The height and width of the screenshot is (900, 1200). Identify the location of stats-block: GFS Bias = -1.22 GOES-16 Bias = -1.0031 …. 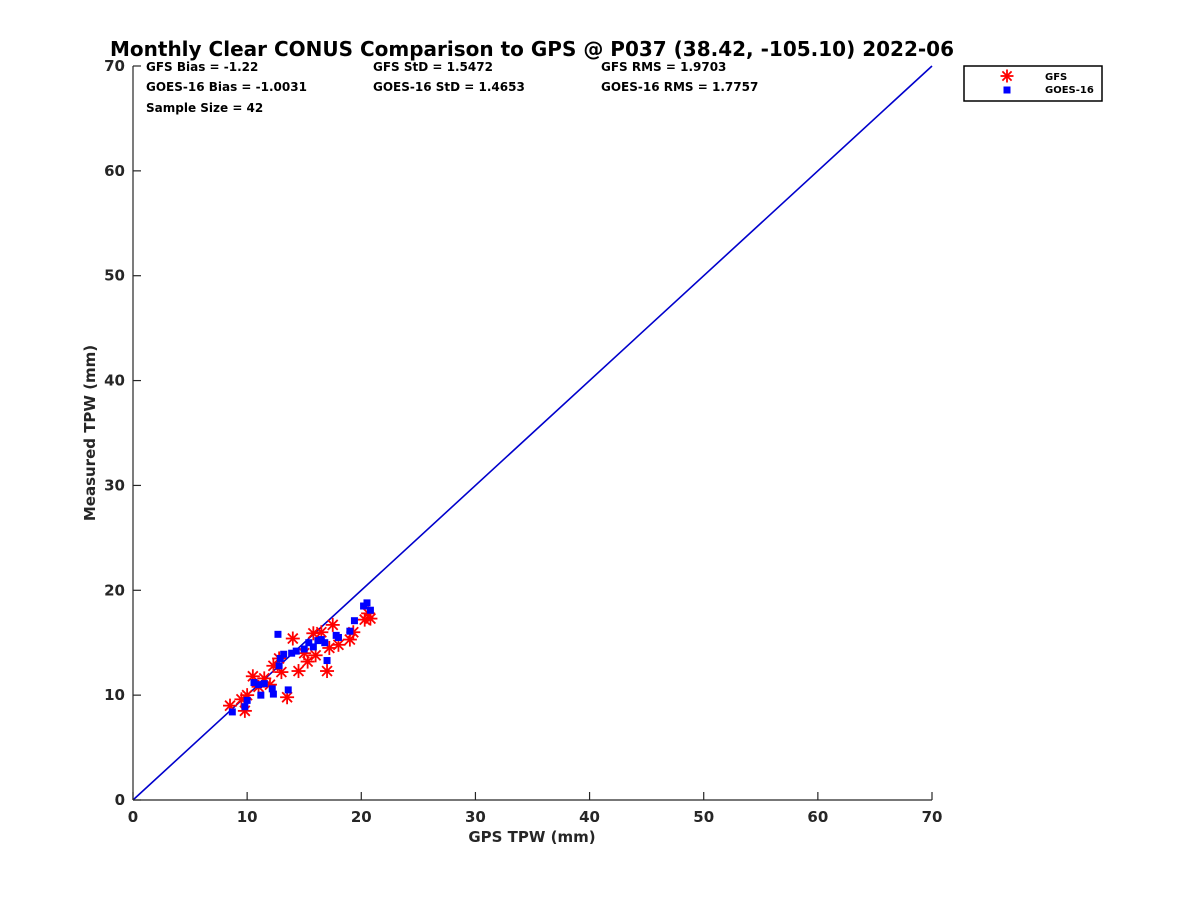
(452, 87).